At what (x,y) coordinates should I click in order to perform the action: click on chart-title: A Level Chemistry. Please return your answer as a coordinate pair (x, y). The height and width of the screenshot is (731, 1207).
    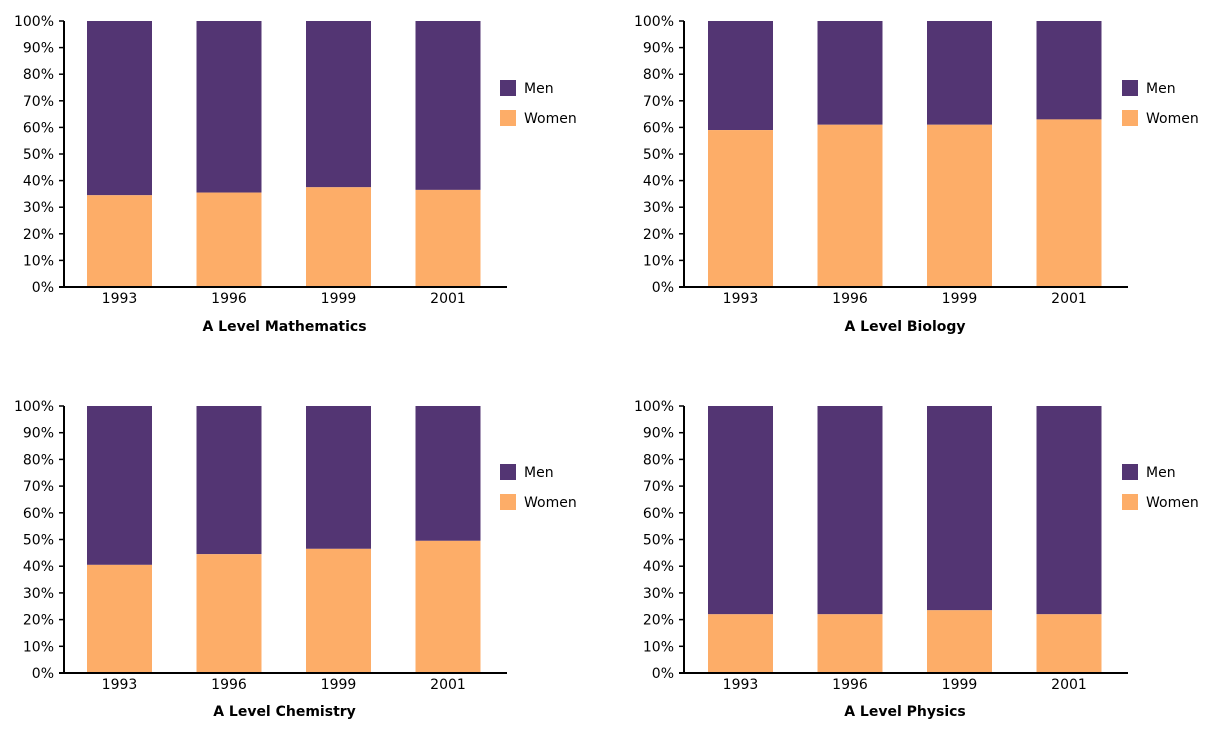
    Looking at the image, I should click on (284, 712).